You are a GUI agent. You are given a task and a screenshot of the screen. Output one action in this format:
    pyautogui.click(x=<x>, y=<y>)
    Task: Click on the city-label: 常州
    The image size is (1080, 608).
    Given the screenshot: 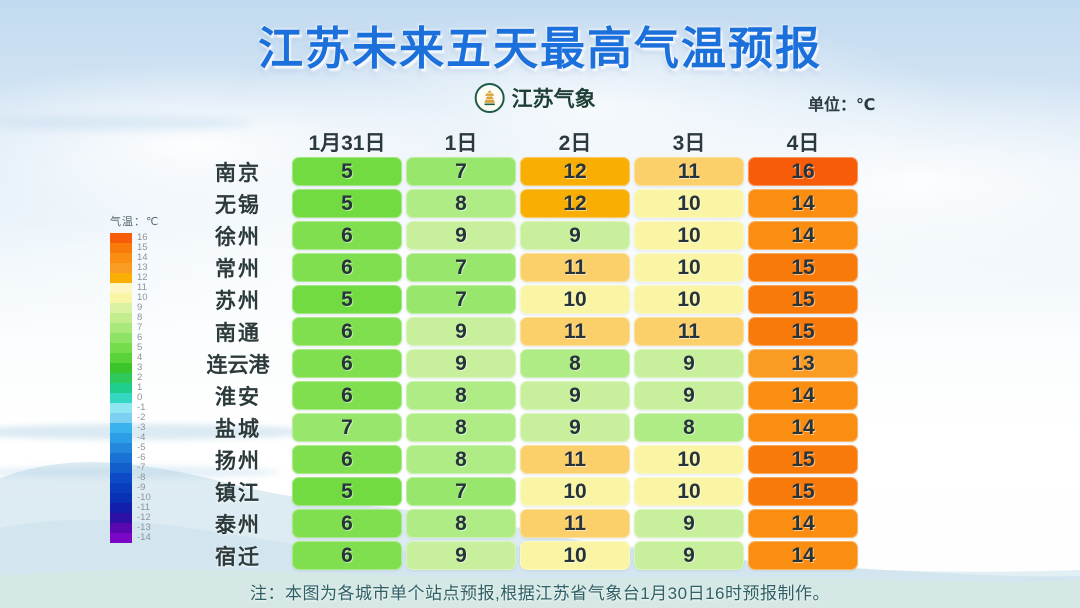 What is the action you would take?
    pyautogui.click(x=238, y=269)
    